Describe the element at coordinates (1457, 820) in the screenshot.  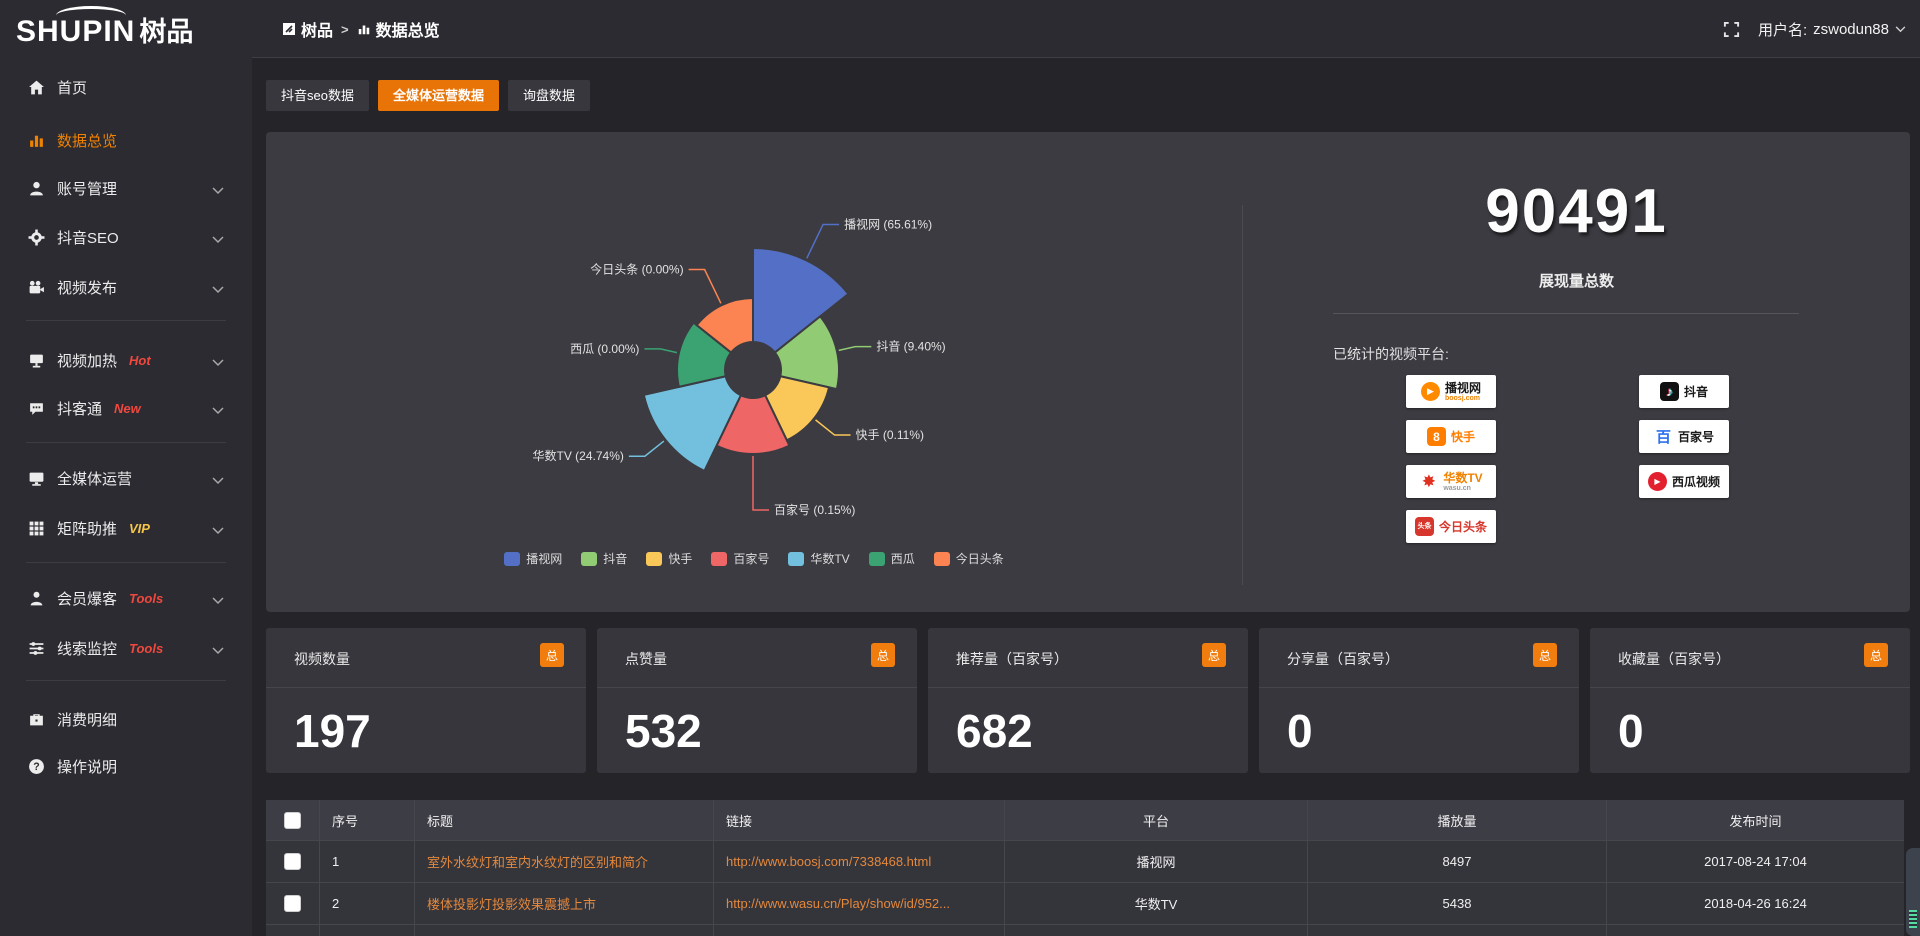
I see `column-header: 播放量` at that location.